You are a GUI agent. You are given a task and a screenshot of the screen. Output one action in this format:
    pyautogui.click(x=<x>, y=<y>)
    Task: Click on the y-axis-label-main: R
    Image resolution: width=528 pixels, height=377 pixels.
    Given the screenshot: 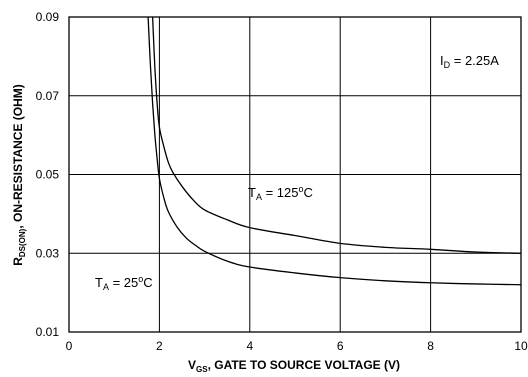 What is the action you would take?
    pyautogui.click(x=18, y=261)
    